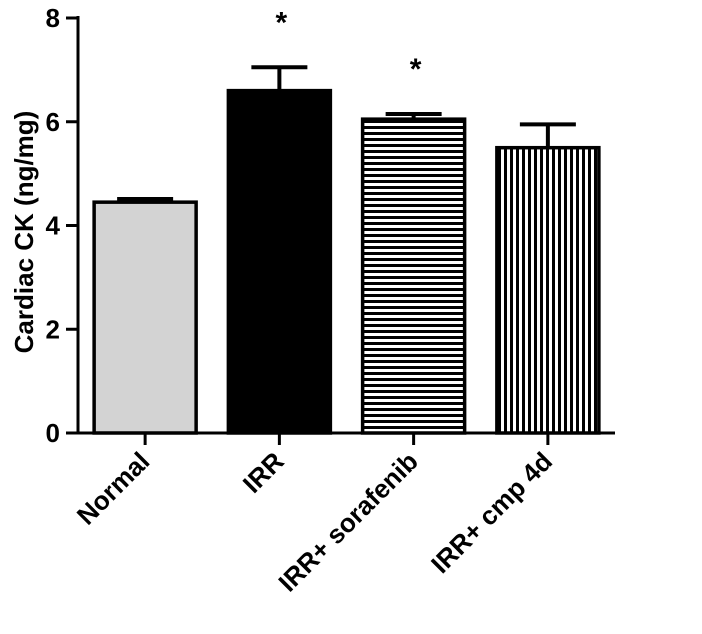 This screenshot has width=702, height=634. What do you see at coordinates (53, 433) in the screenshot?
I see `y-tick-label: 0` at bounding box center [53, 433].